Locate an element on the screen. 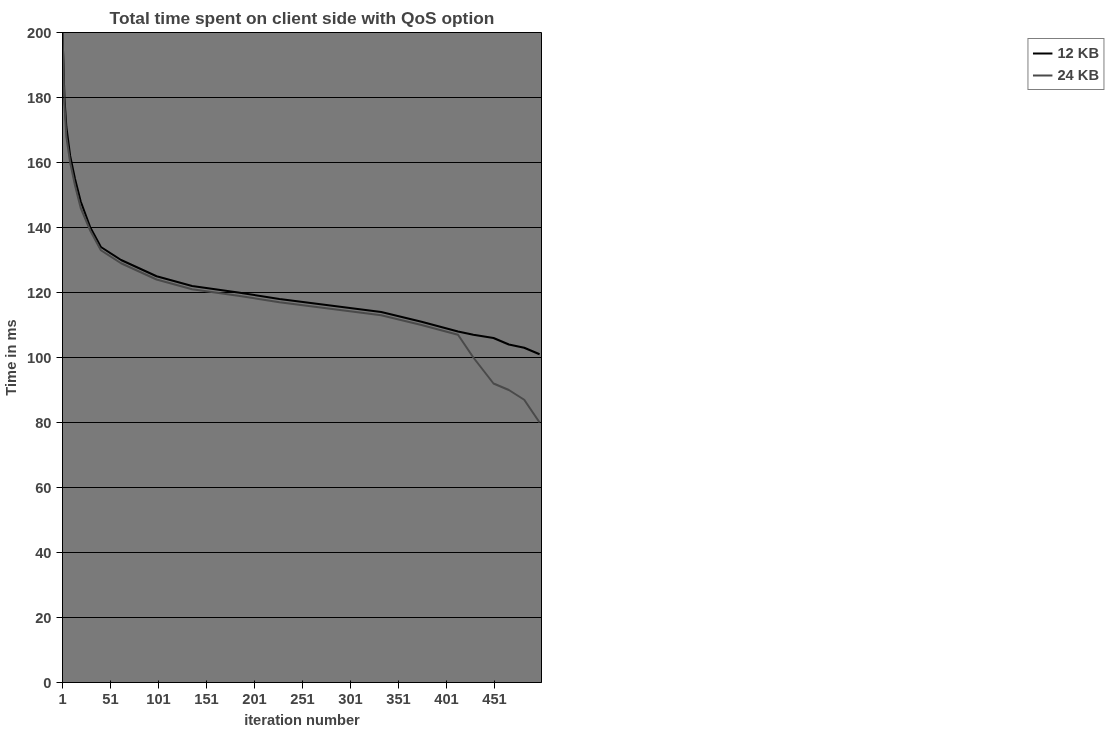  x-tick-label: 51 is located at coordinates (110, 698).